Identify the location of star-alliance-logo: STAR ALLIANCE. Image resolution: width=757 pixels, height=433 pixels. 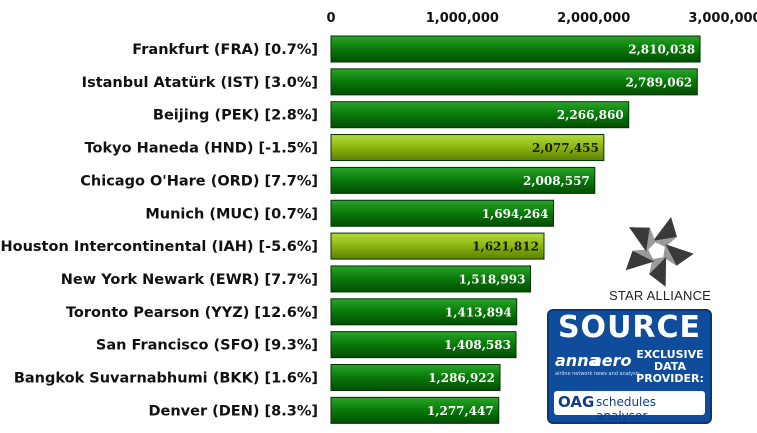
(660, 255).